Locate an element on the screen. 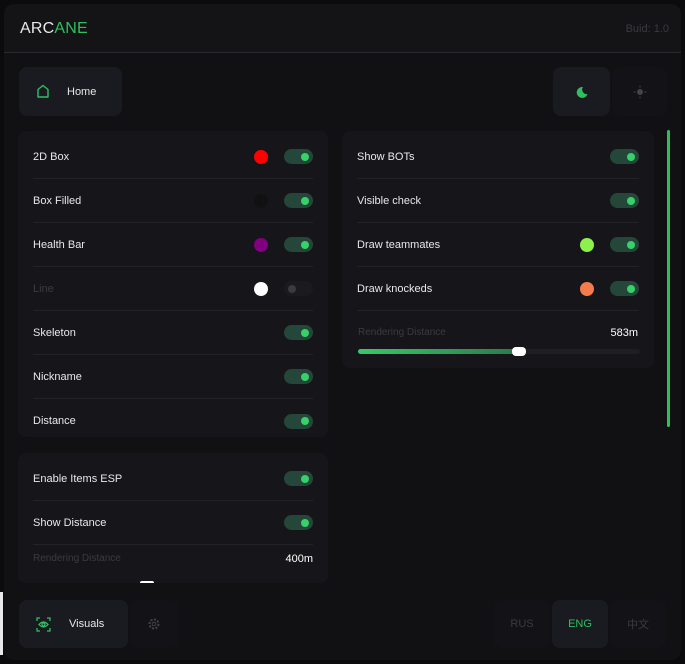  language-label: 中文 is located at coordinates (638, 625).